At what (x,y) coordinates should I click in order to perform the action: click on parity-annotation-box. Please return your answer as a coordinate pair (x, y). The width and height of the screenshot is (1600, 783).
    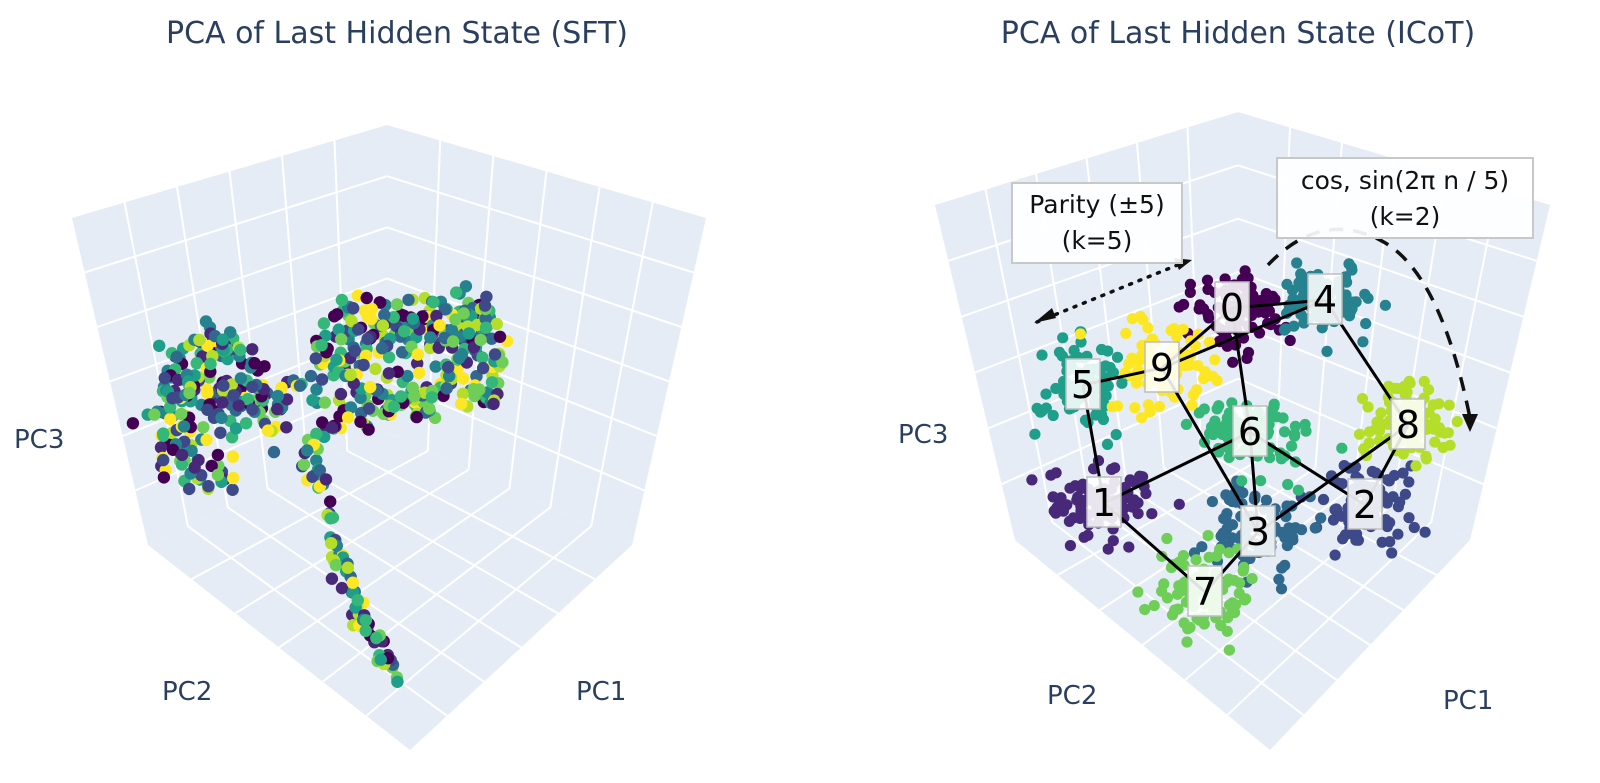
    Looking at the image, I should click on (1097, 223).